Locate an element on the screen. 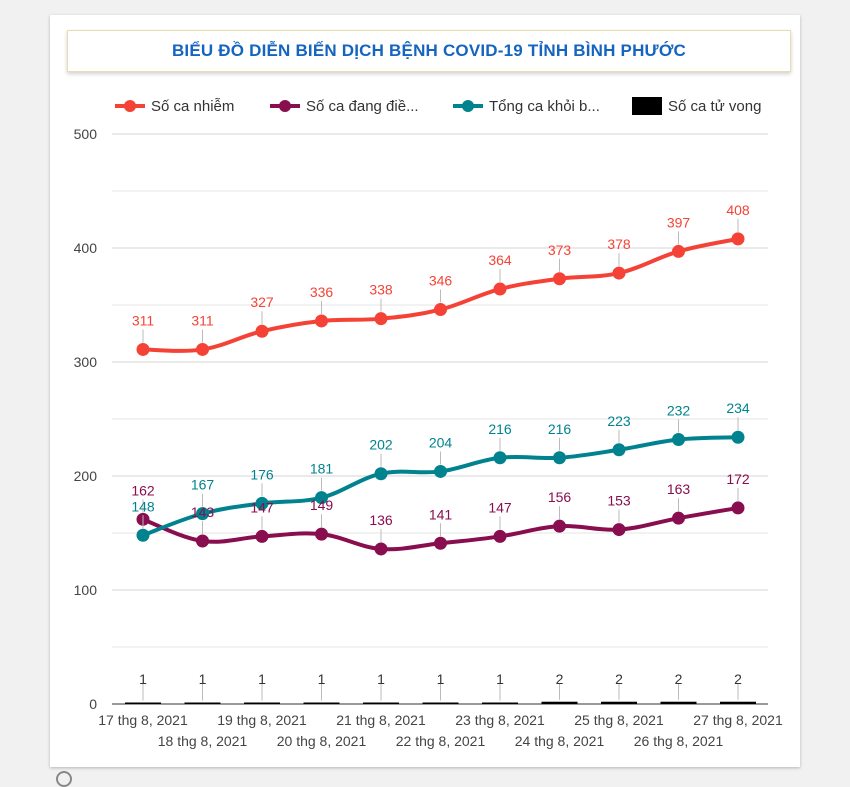 The width and height of the screenshot is (850, 787). x-tick-label: 22 thg 8, 2021 is located at coordinates (441, 741).